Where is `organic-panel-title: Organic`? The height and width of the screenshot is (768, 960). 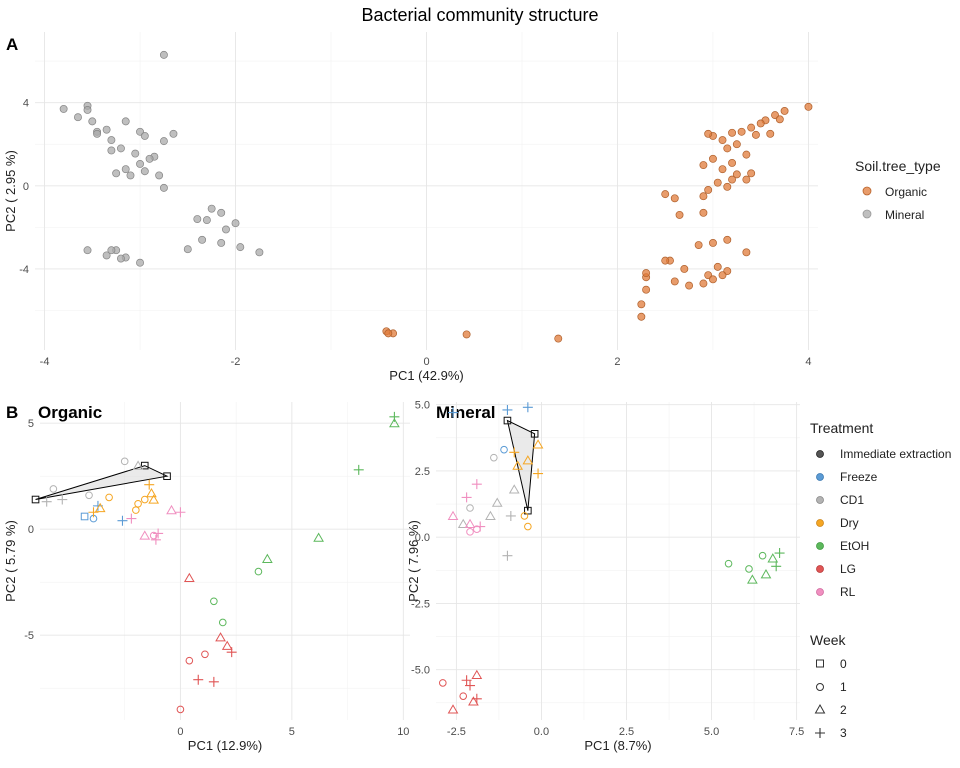 organic-panel-title: Organic is located at coordinates (70, 412).